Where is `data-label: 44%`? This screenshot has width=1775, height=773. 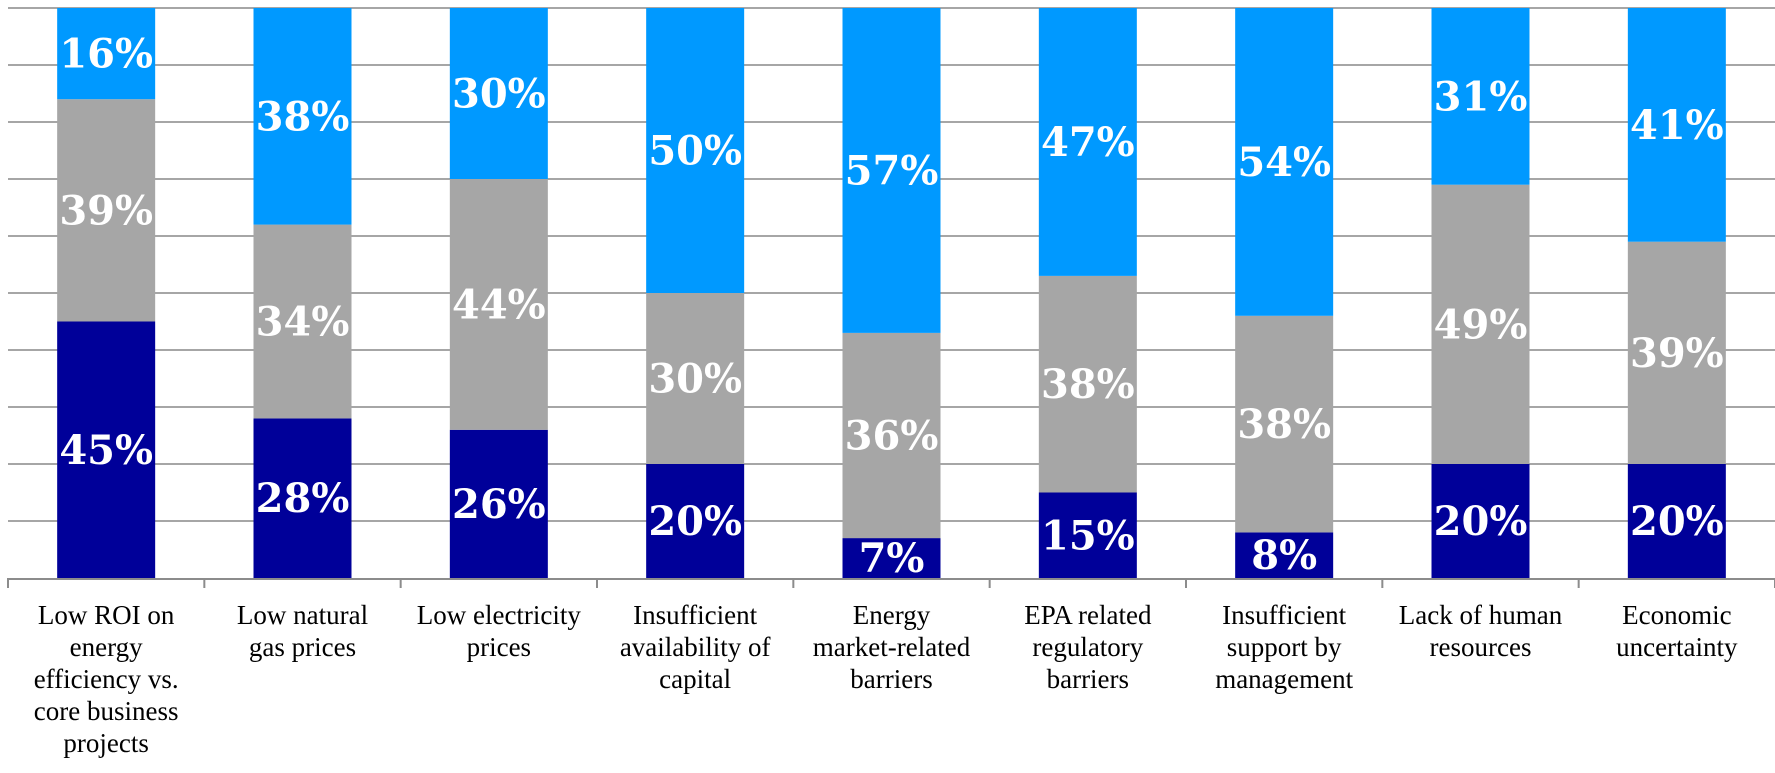
data-label: 44% is located at coordinates (499, 304).